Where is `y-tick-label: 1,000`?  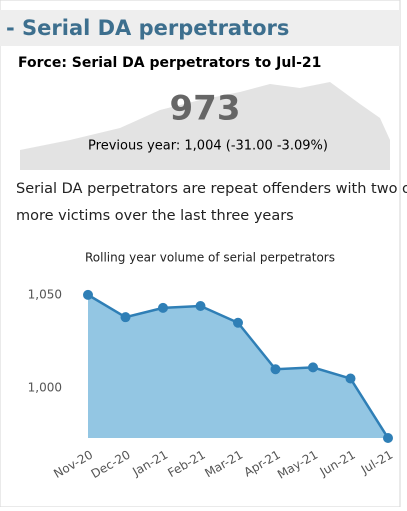
y-tick-label: 1,000 is located at coordinates (45, 387).